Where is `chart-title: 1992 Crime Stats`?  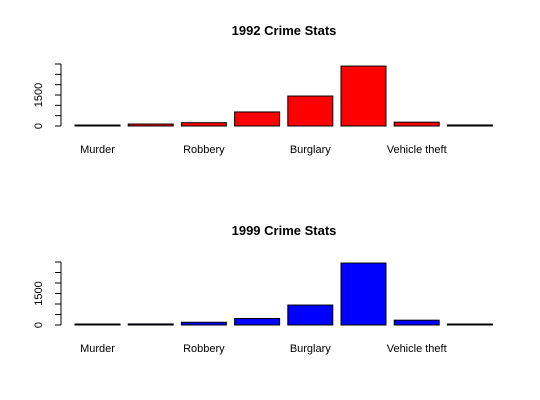 chart-title: 1992 Crime Stats is located at coordinates (284, 30).